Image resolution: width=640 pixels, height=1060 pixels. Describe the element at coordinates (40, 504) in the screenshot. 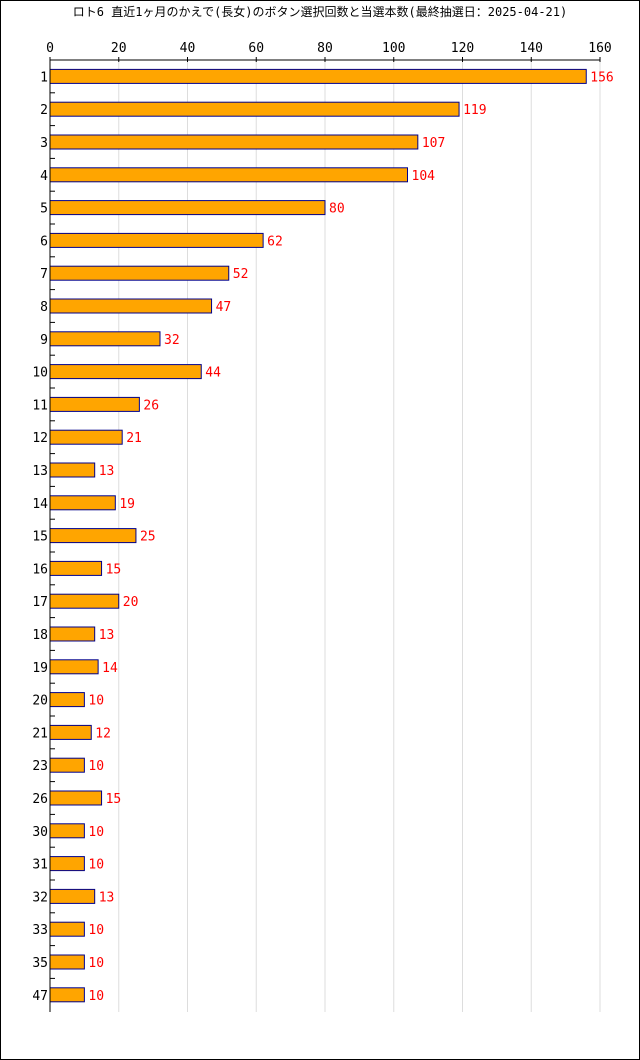

I see `category-label: 14` at that location.